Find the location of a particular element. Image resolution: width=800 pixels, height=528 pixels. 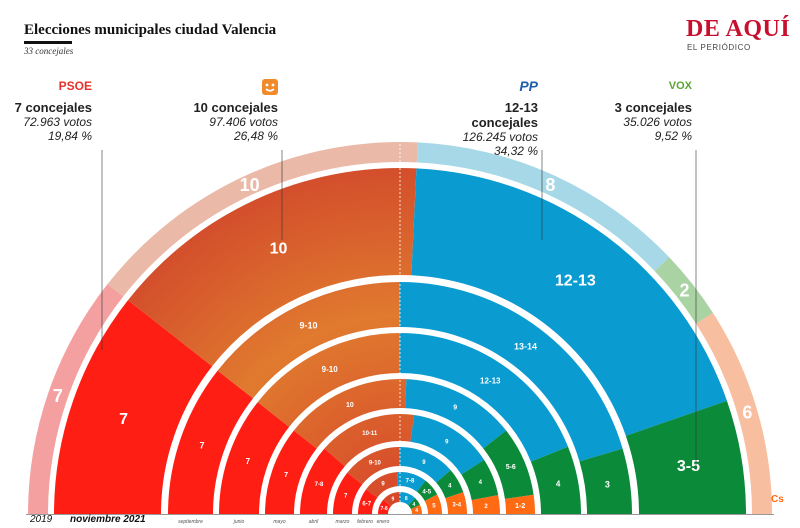

seat-label-vox-ring-4: 5-6 is located at coordinates (511, 467).